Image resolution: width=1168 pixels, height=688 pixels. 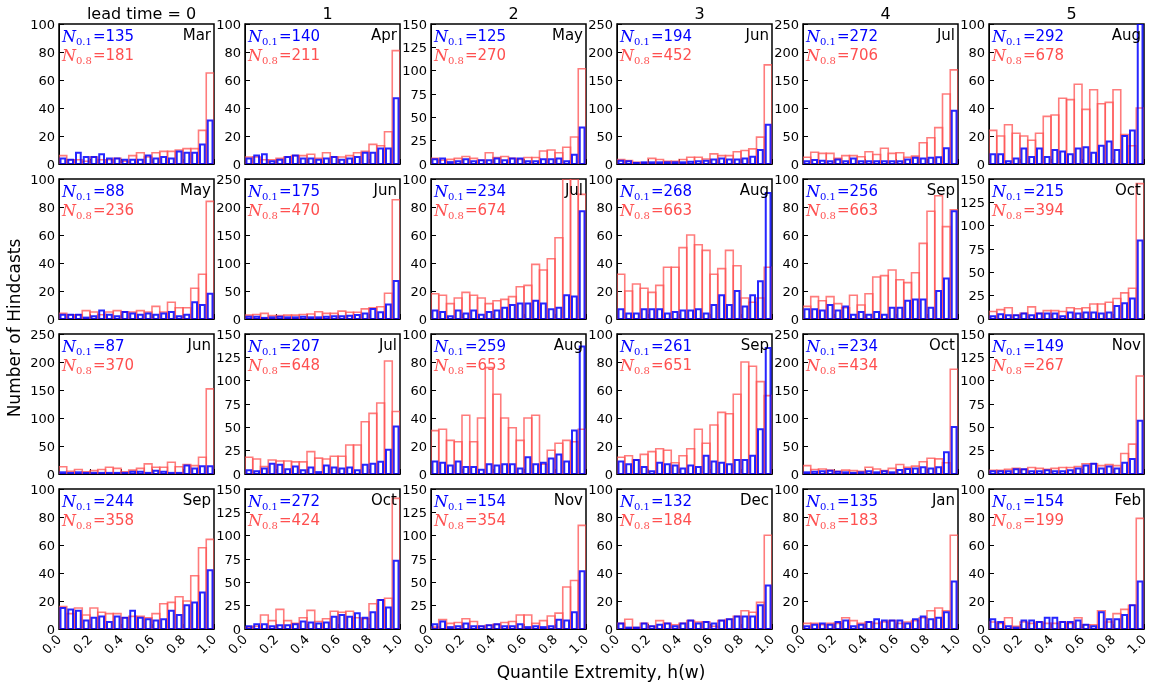 I want to click on chart-title: 4, so click(x=885, y=13).